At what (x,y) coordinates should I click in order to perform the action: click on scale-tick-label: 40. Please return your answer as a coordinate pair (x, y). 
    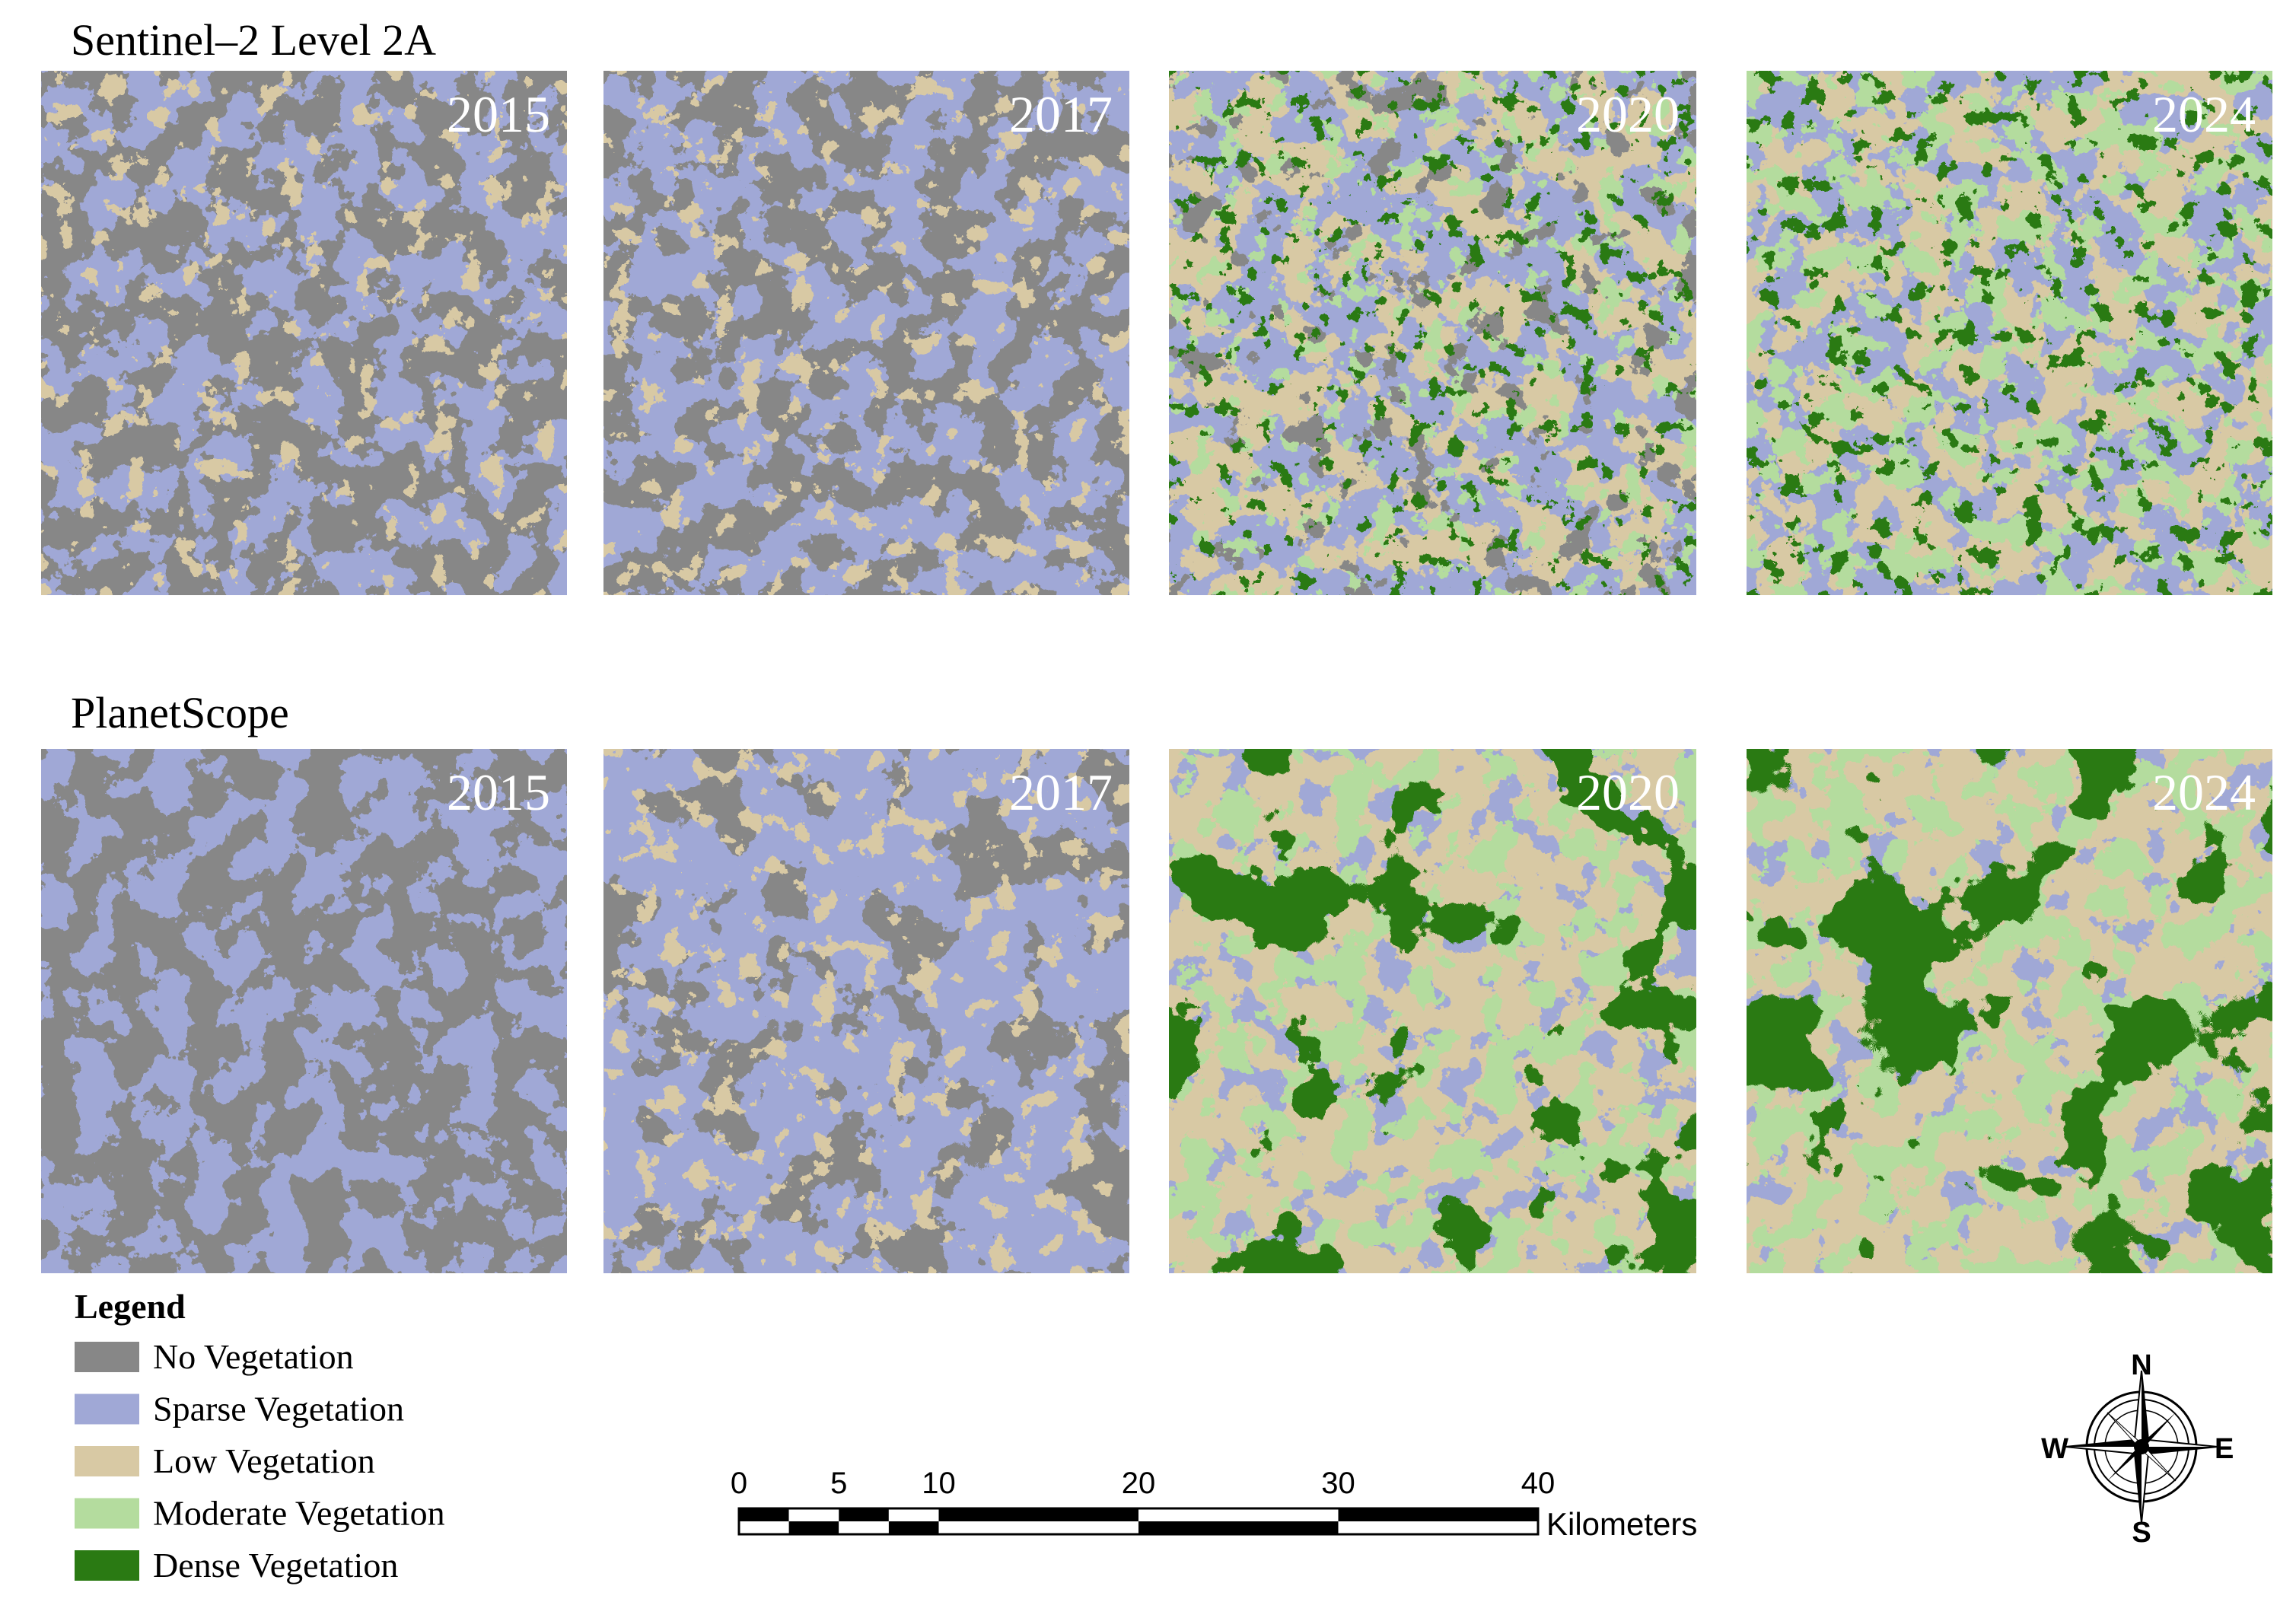
    Looking at the image, I should click on (1538, 1483).